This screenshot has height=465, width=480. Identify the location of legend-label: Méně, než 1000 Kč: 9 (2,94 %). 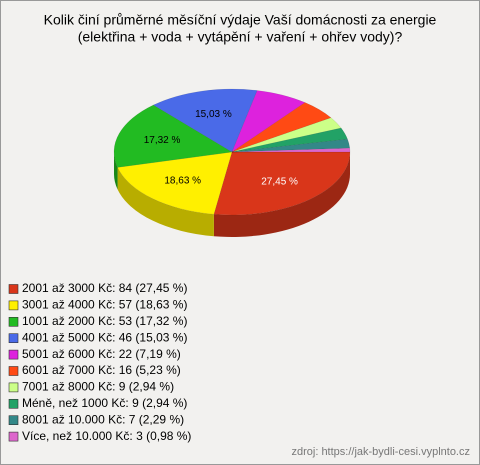
(104, 403).